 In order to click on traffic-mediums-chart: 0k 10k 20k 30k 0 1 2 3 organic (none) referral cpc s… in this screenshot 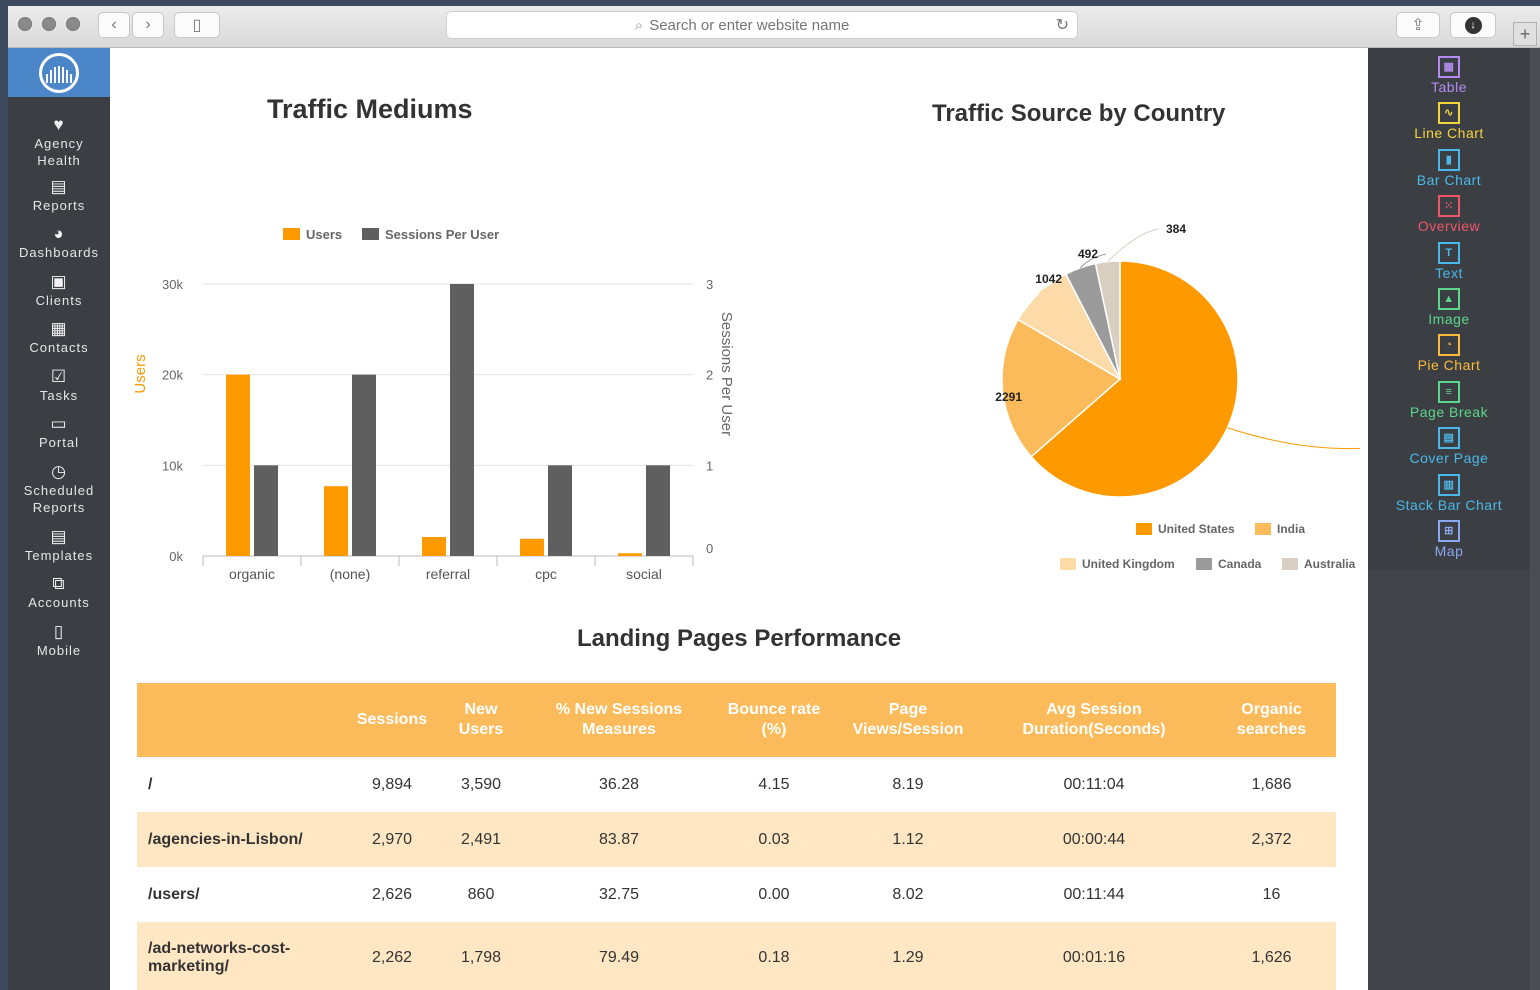, I will do `click(433, 404)`.